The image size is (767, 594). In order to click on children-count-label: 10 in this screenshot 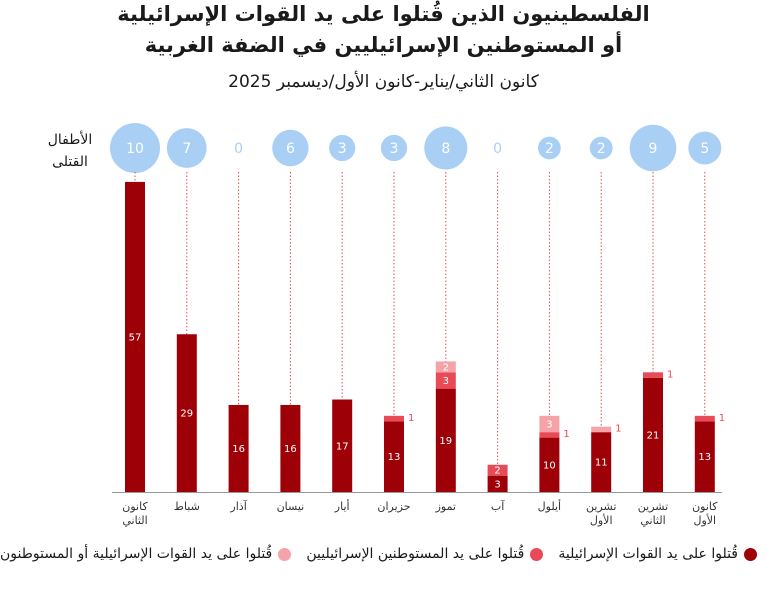, I will do `click(135, 149)`.